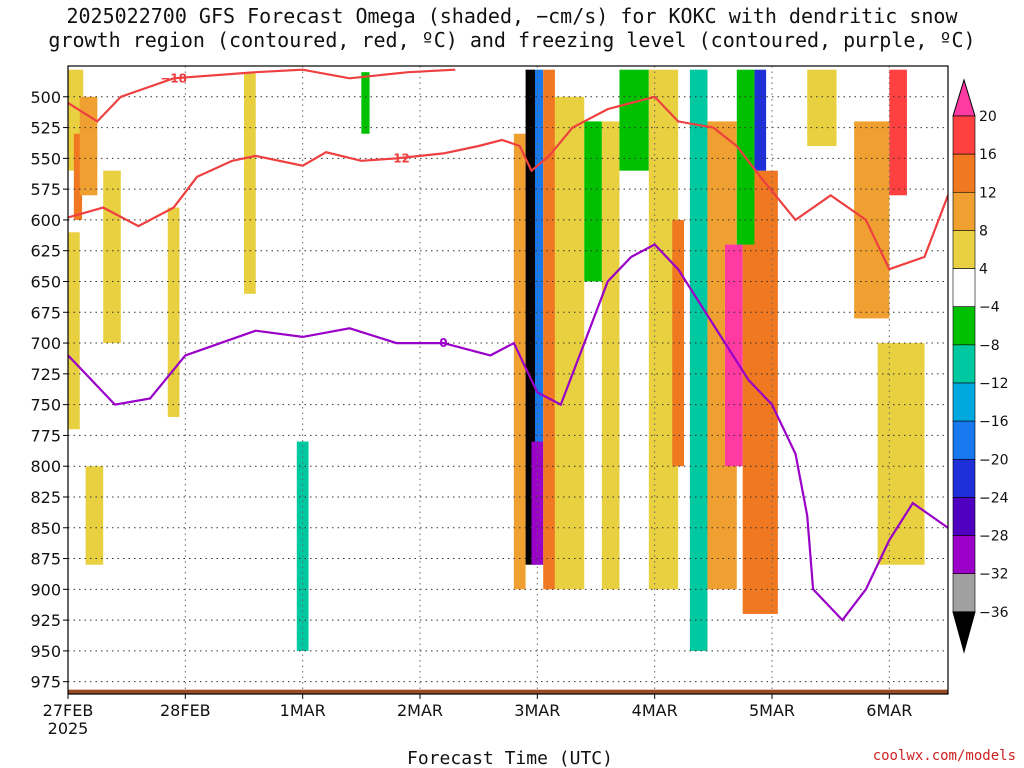 The width and height of the screenshot is (1024, 768). What do you see at coordinates (994, 498) in the screenshot?
I see `colorbar-tick-label: −24` at bounding box center [994, 498].